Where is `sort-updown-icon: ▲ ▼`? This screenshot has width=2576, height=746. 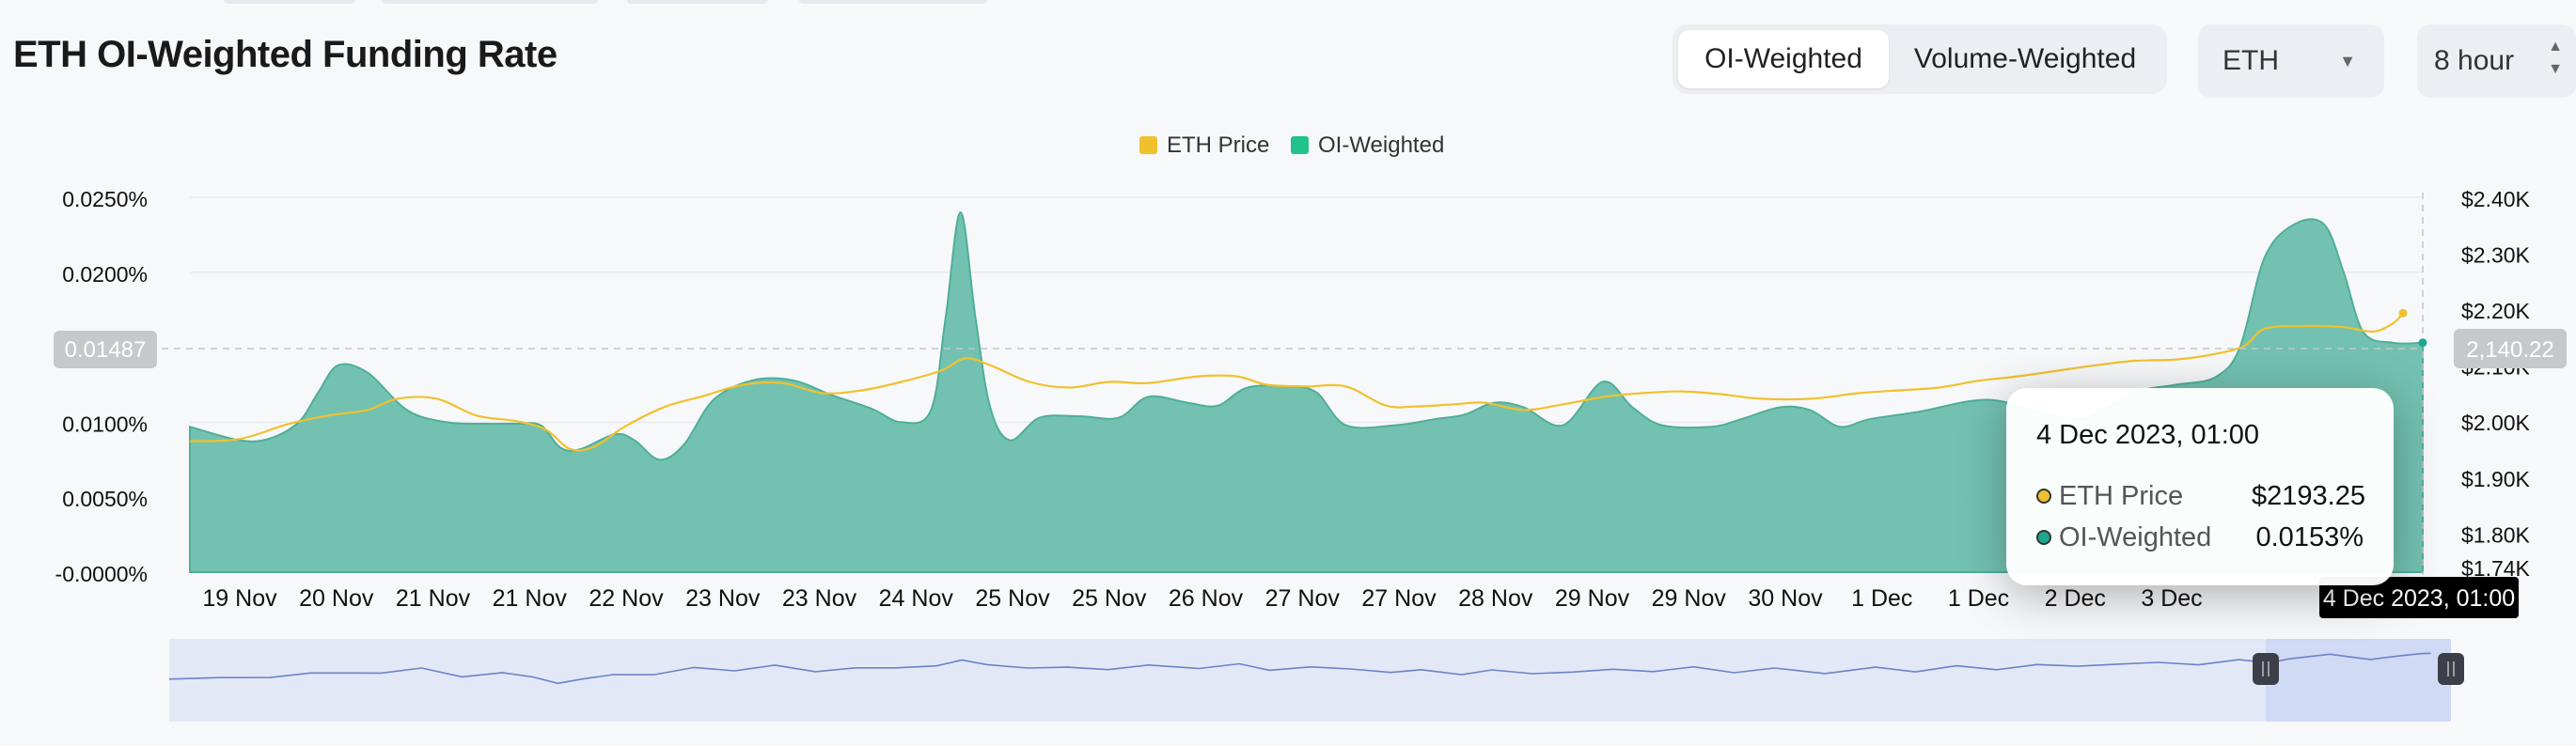
sort-updown-icon: ▲ ▼ is located at coordinates (2555, 58).